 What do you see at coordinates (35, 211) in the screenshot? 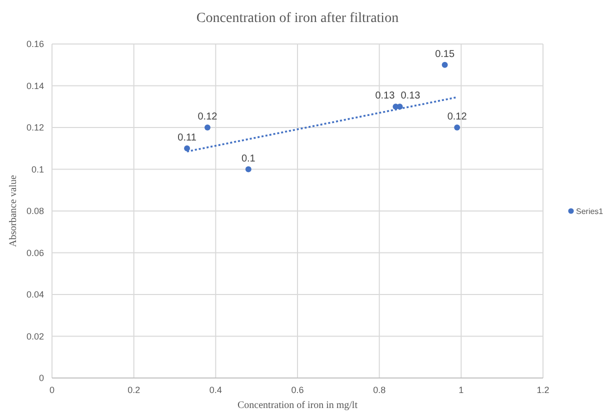
I see `y-tick-label: 0.08` at bounding box center [35, 211].